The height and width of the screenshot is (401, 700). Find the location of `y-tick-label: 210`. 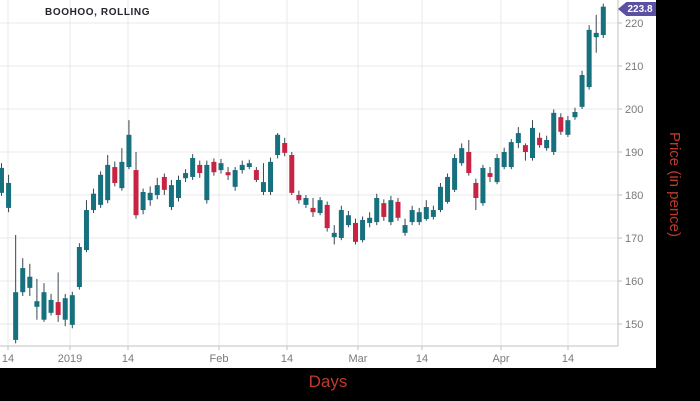

y-tick-label: 210 is located at coordinates (634, 67).